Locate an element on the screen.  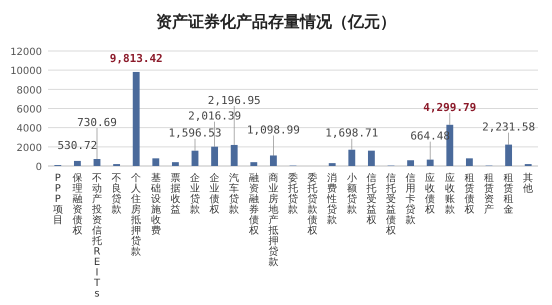
x-tick-label: 基础设施收费 is located at coordinates (155, 204).